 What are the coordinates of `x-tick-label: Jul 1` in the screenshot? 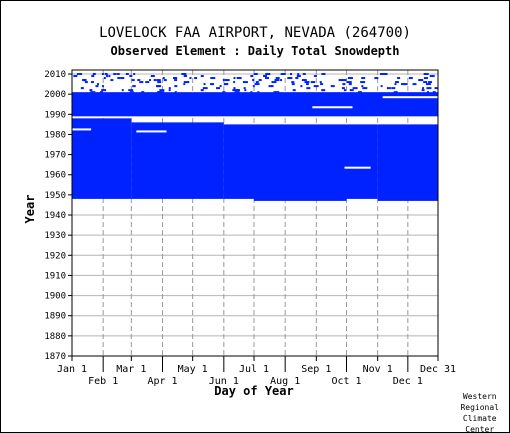 It's located at (254, 369).